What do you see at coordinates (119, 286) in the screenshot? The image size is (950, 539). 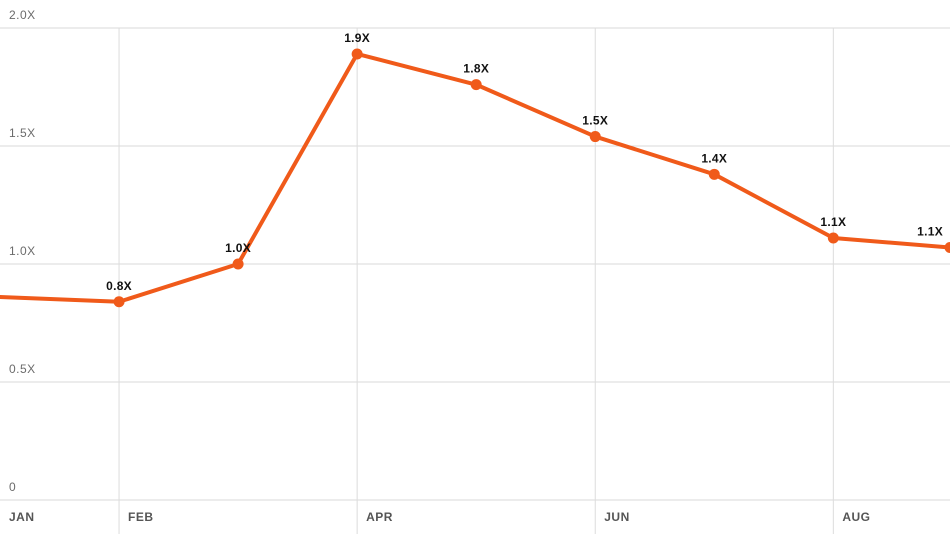 I see `data-label: 0.8X` at bounding box center [119, 286].